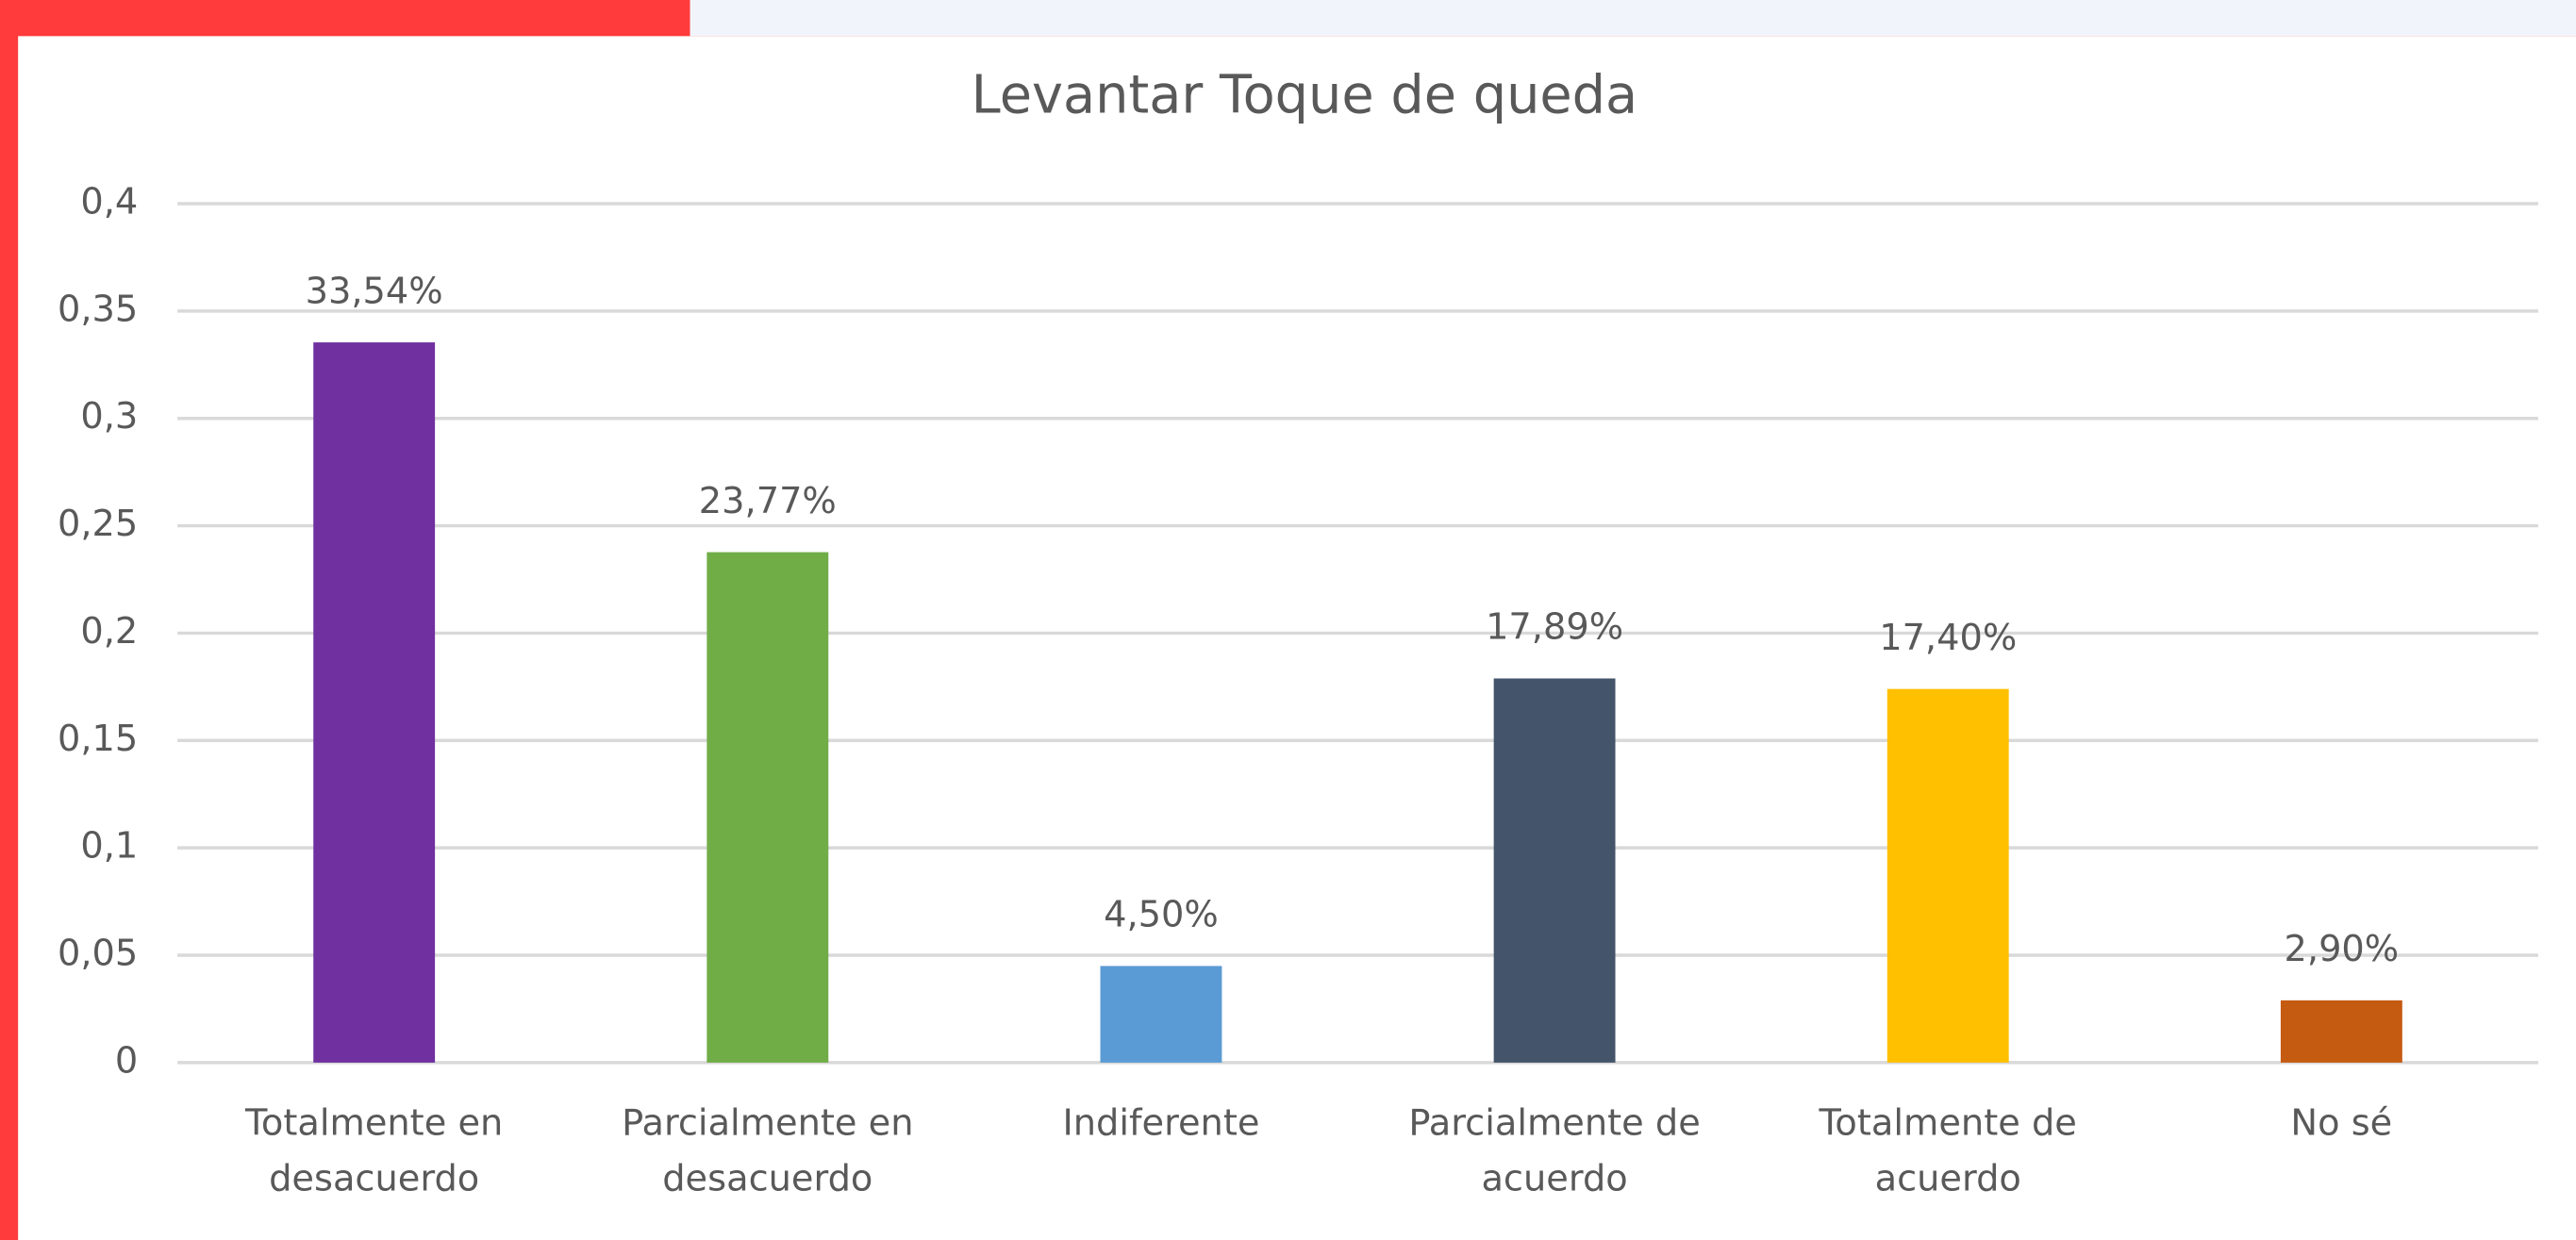 This screenshot has height=1240, width=2576. I want to click on banner-decoration, so click(1633, 18).